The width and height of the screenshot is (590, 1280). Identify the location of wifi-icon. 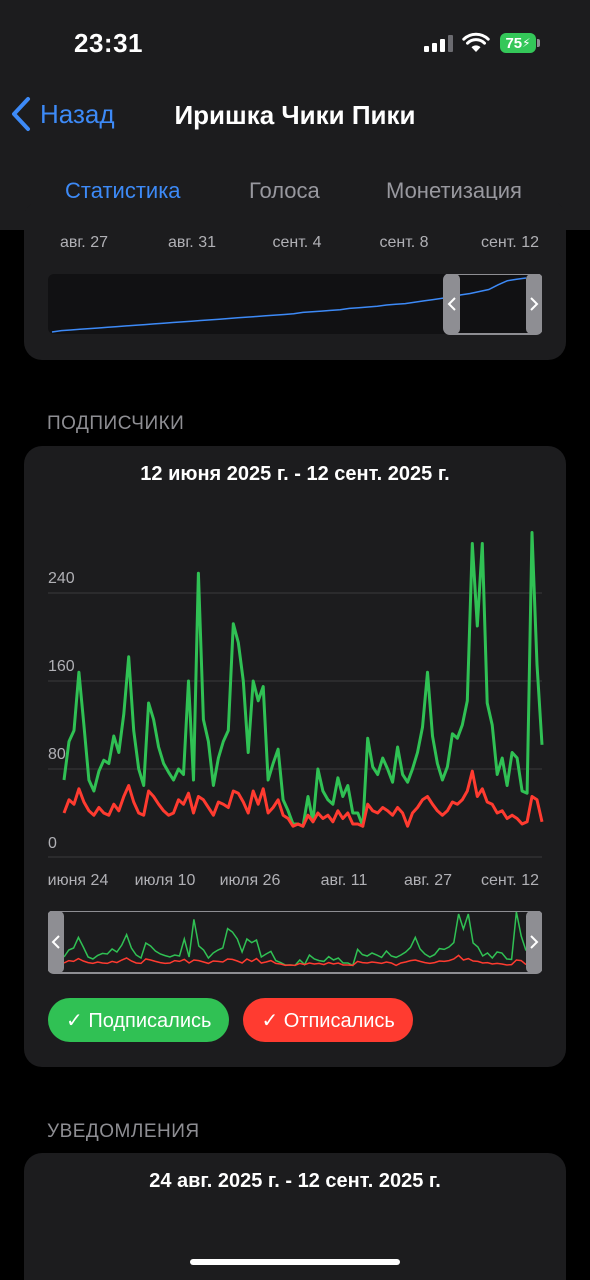
(476, 42).